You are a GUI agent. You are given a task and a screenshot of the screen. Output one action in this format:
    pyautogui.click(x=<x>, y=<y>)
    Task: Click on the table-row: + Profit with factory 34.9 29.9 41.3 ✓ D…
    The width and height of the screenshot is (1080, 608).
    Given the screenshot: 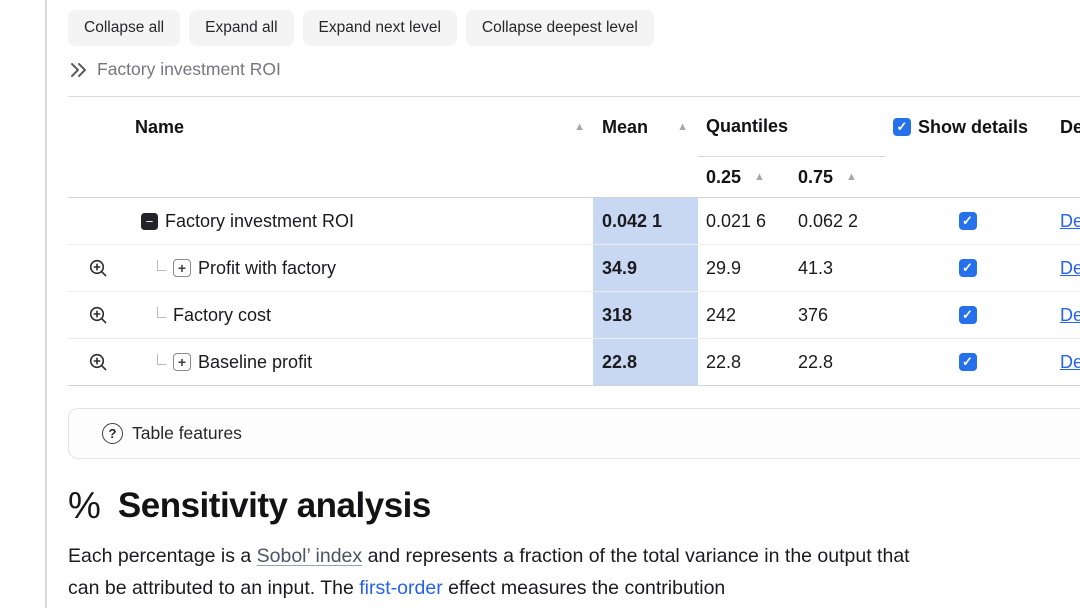 What is the action you would take?
    pyautogui.click(x=574, y=268)
    